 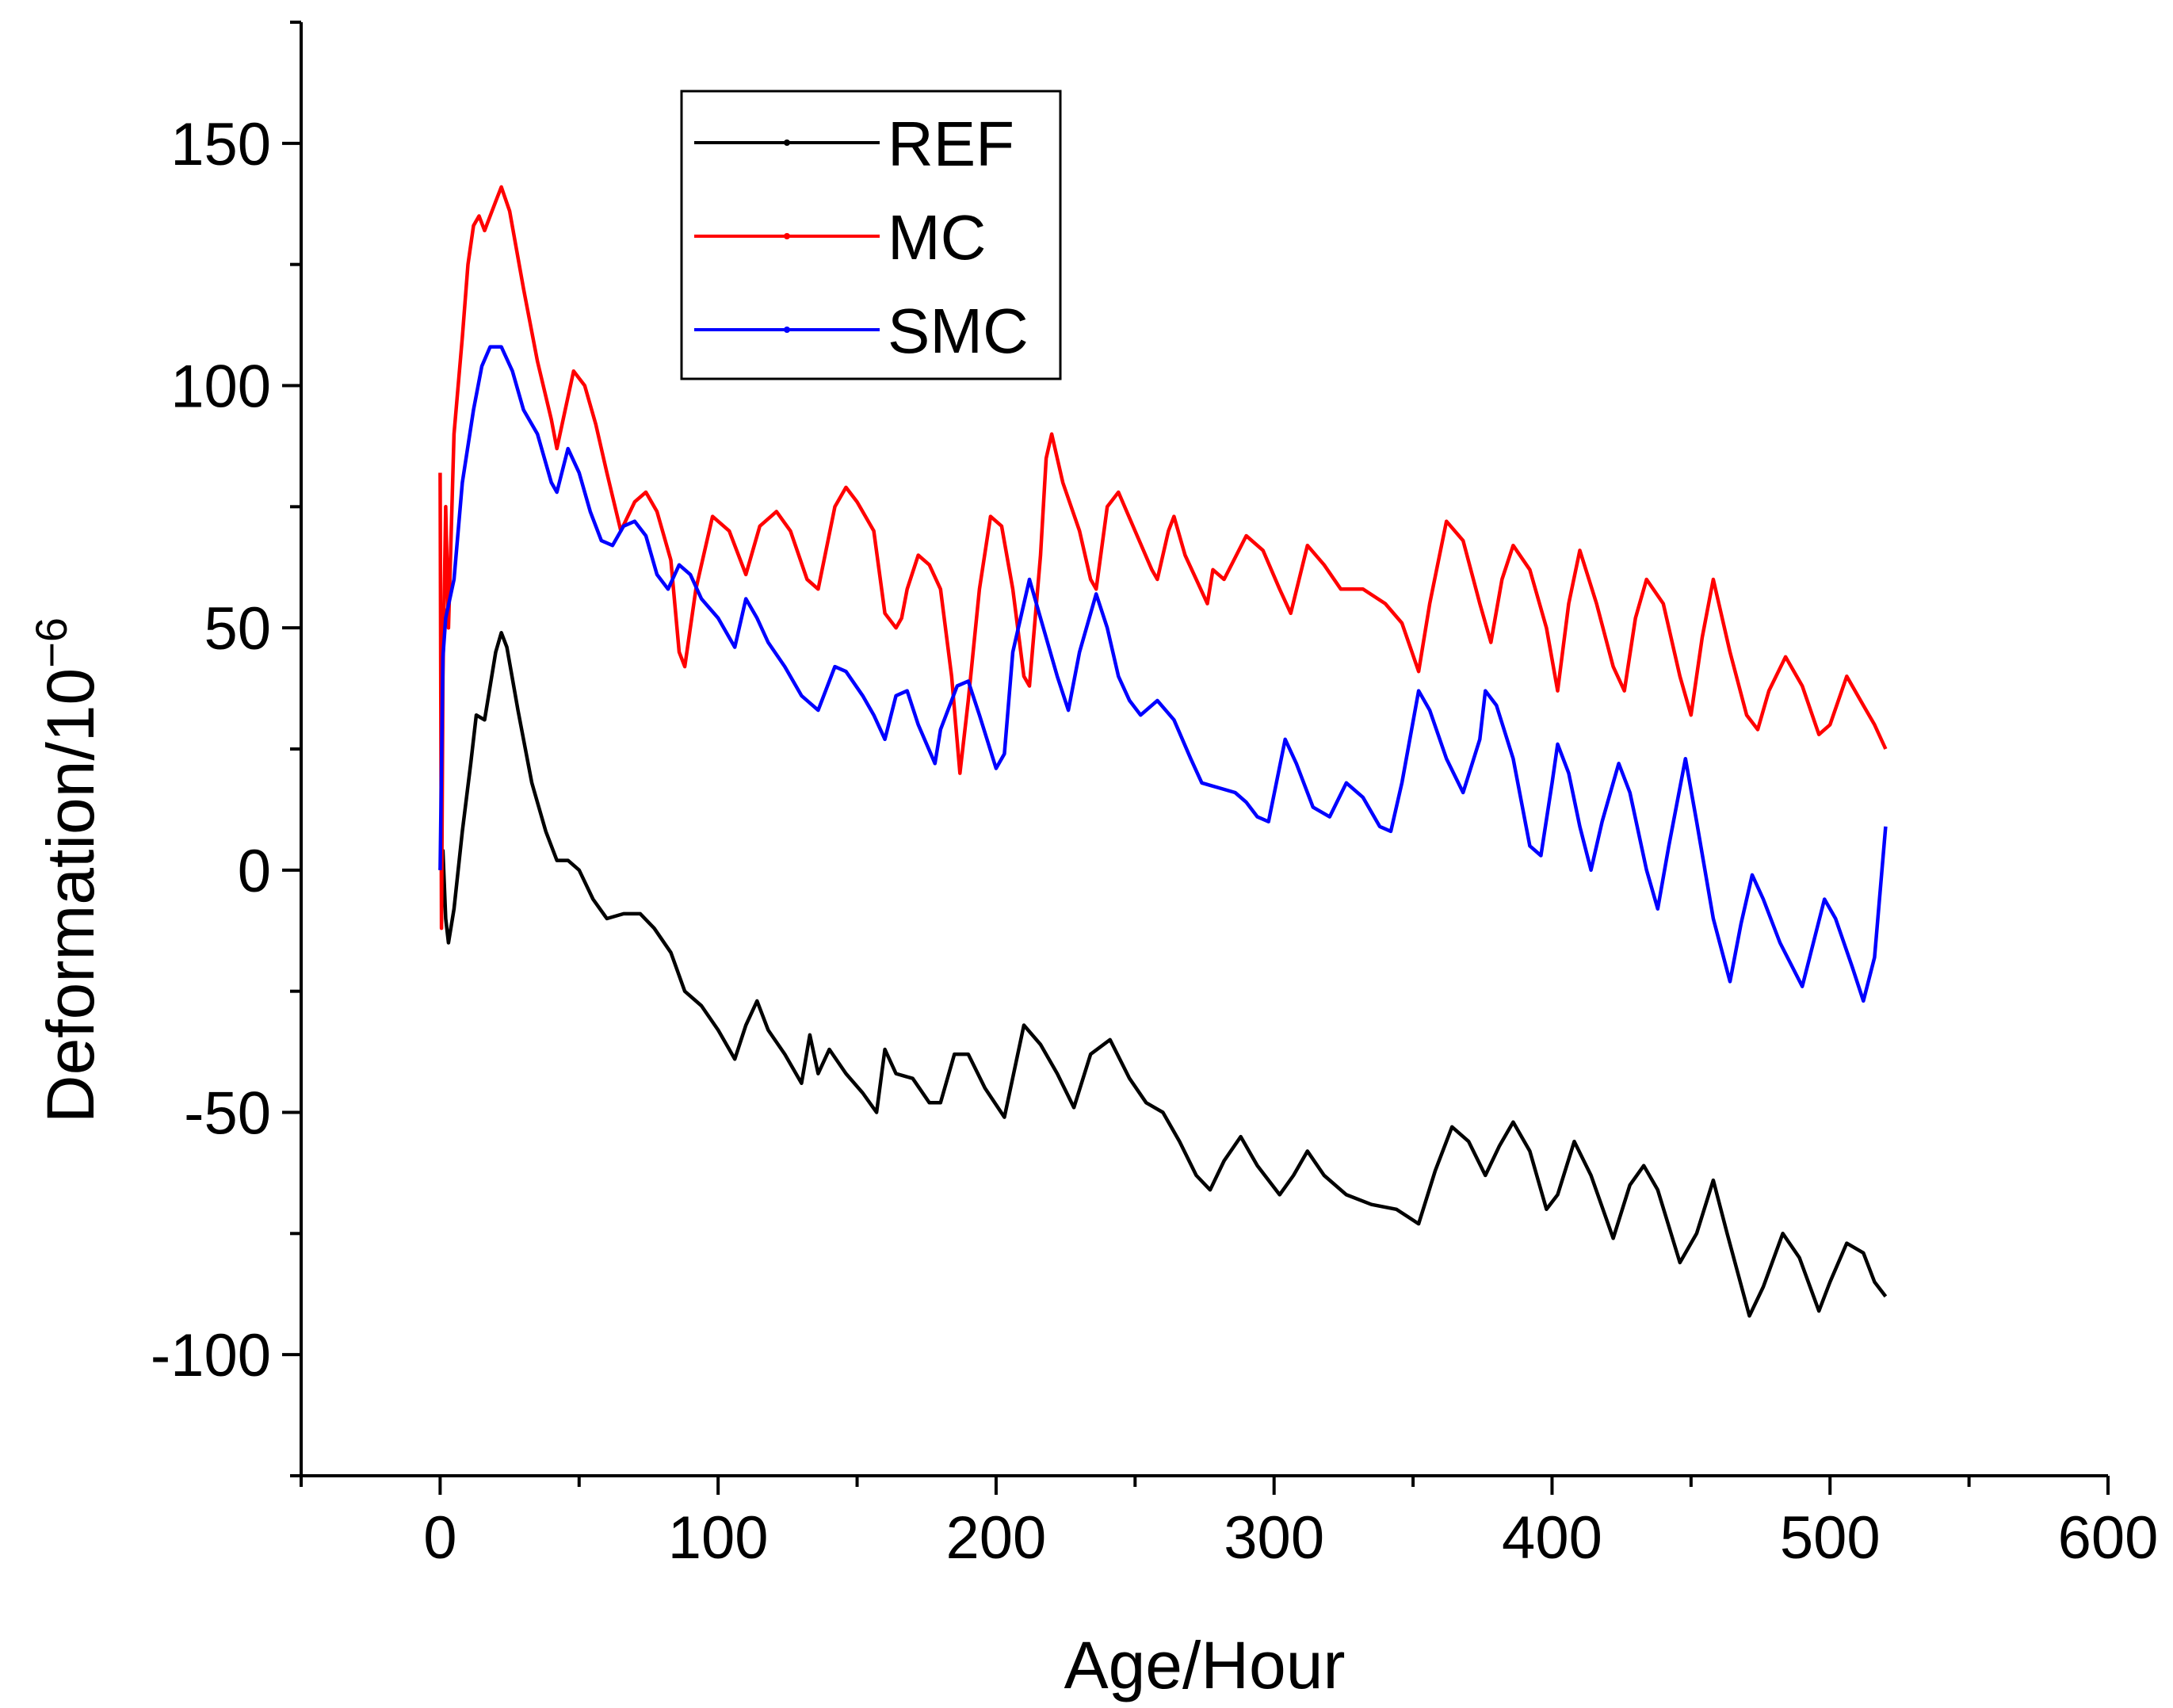 I want to click on x-tick-label: 100, so click(x=718, y=1538).